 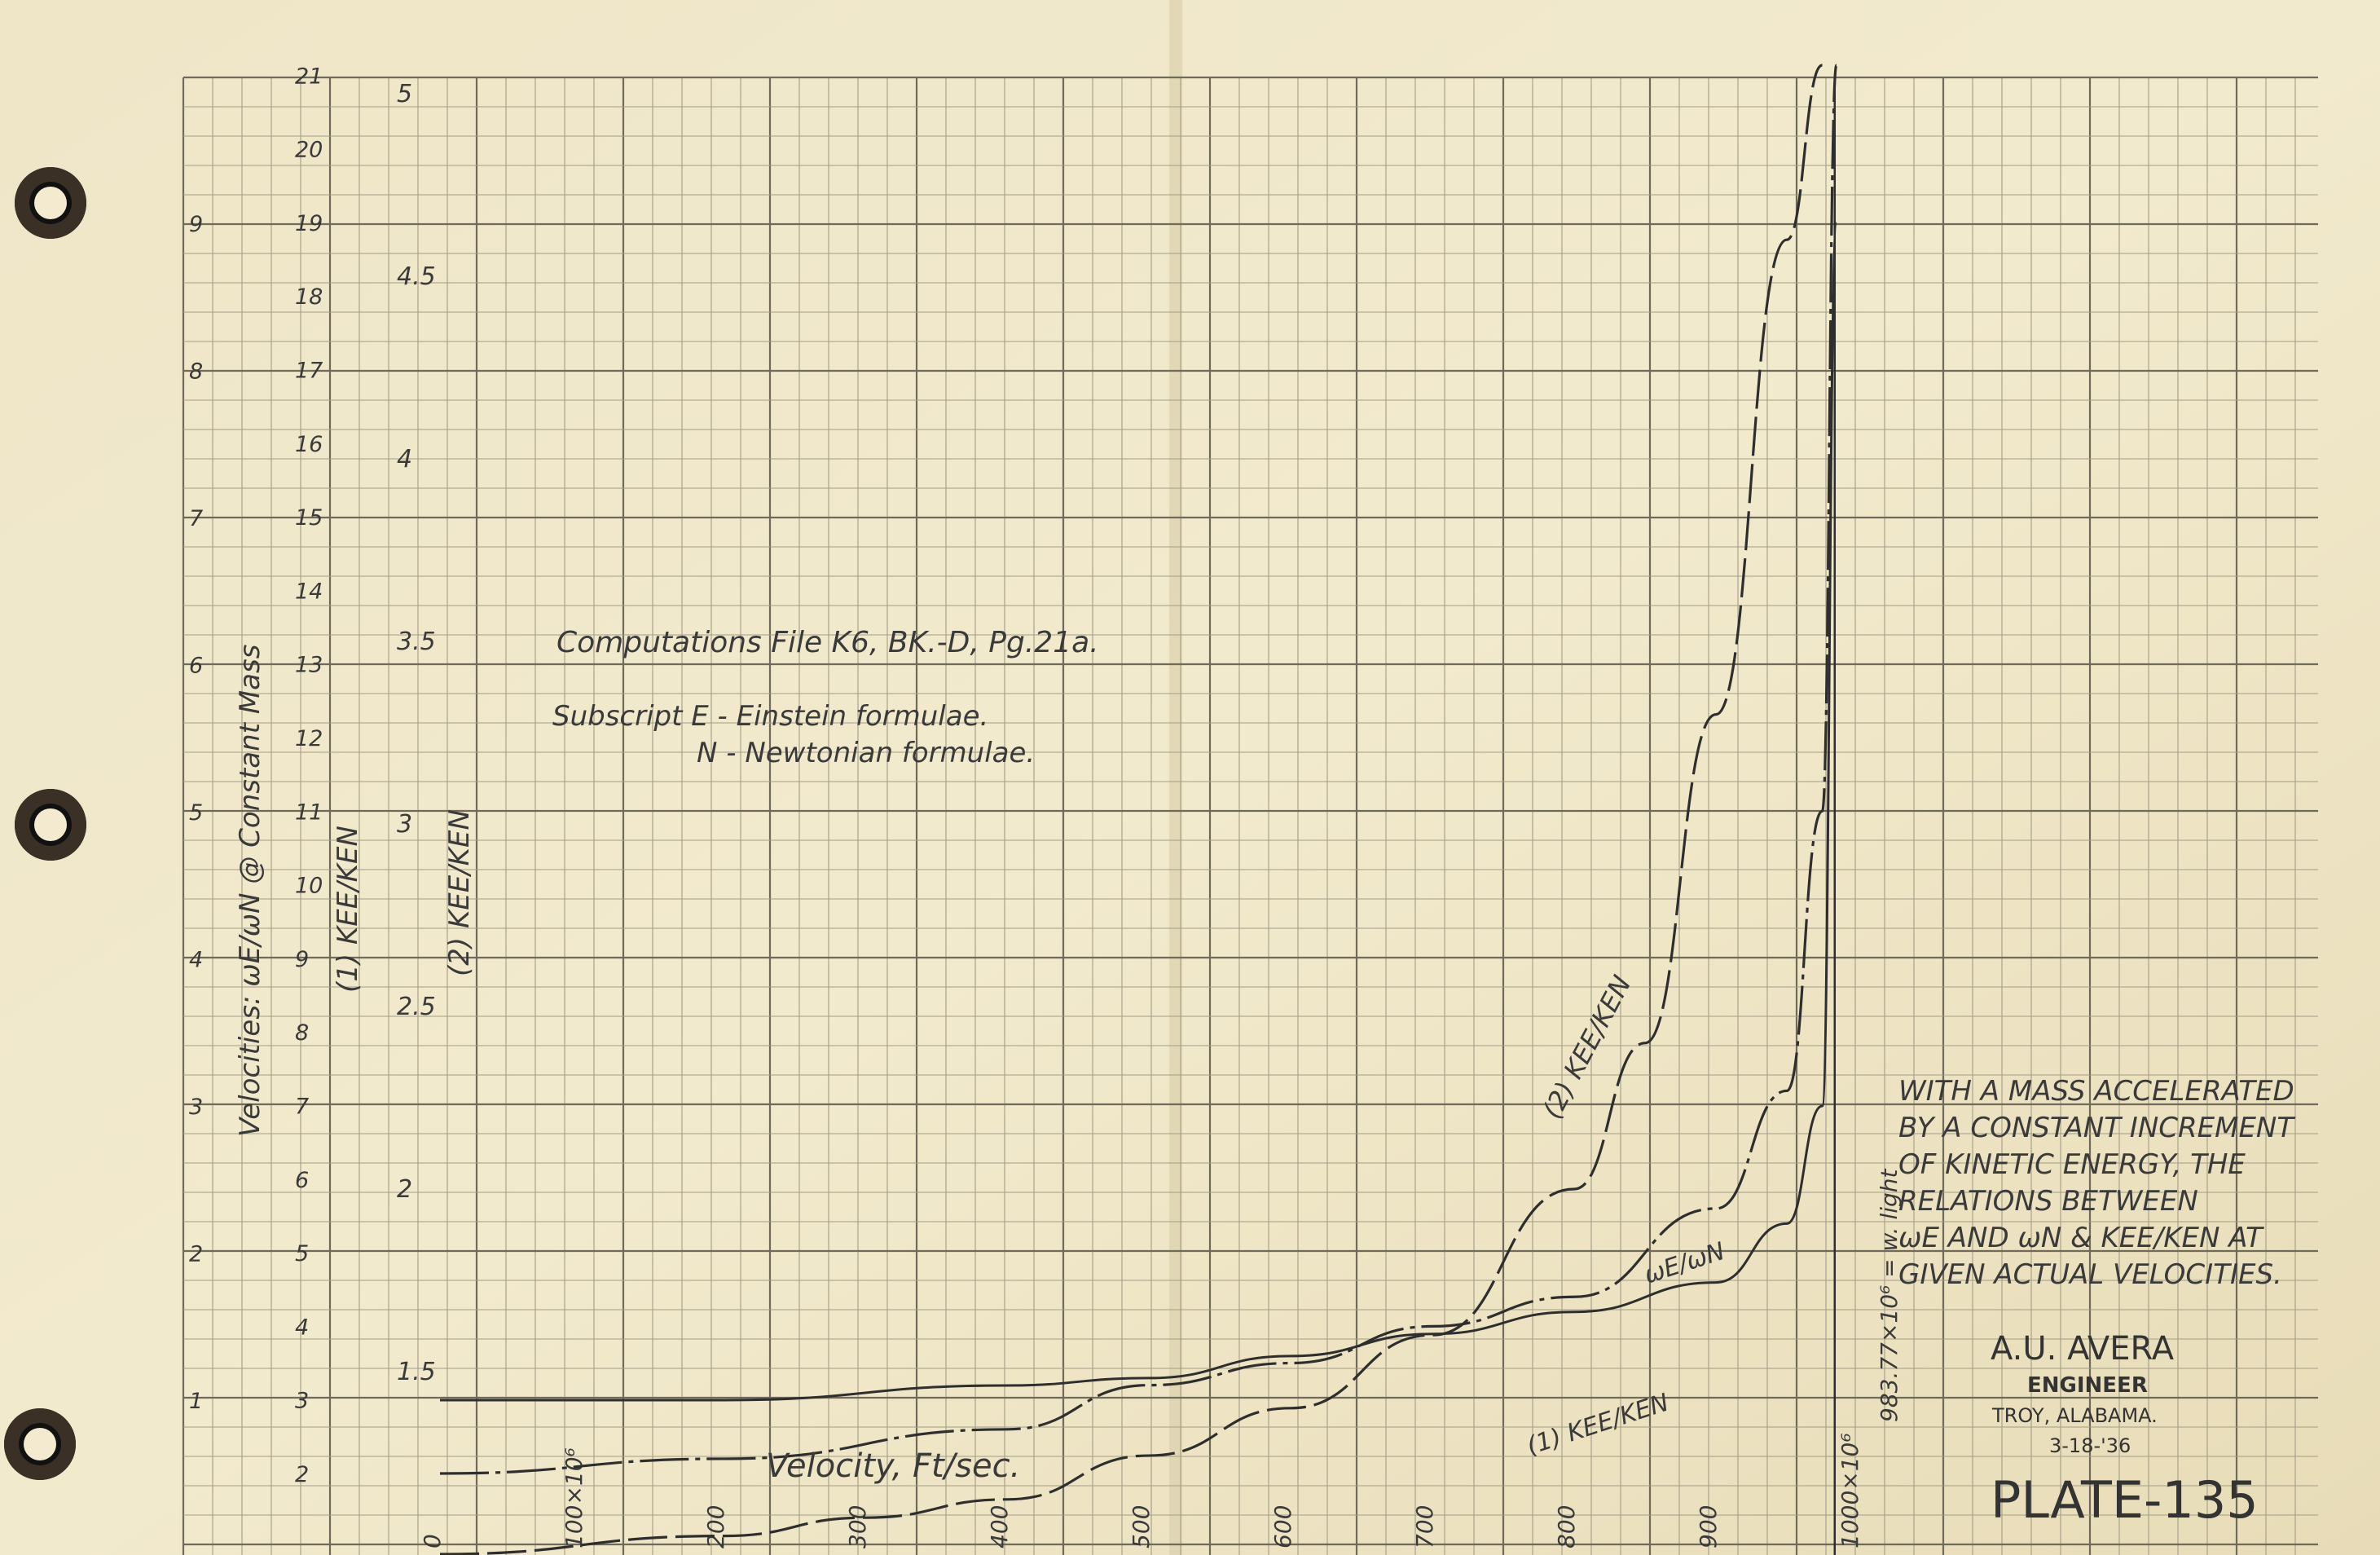 What do you see at coordinates (2048, 1202) in the screenshot?
I see `title-line-4: RELATIONS BETWEEN` at bounding box center [2048, 1202].